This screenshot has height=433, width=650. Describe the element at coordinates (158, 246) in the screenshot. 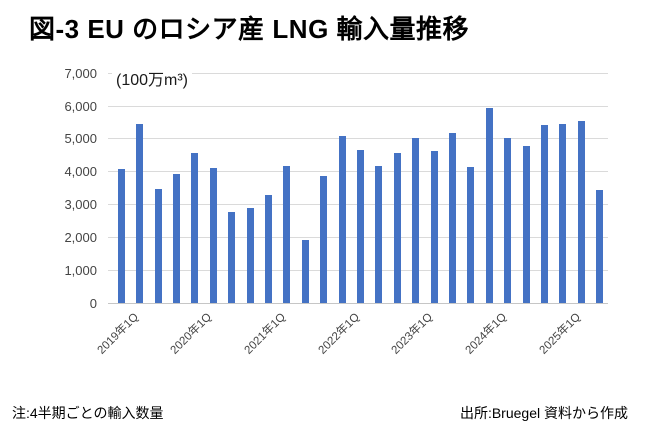

I see `bar-2019年3Q` at that location.